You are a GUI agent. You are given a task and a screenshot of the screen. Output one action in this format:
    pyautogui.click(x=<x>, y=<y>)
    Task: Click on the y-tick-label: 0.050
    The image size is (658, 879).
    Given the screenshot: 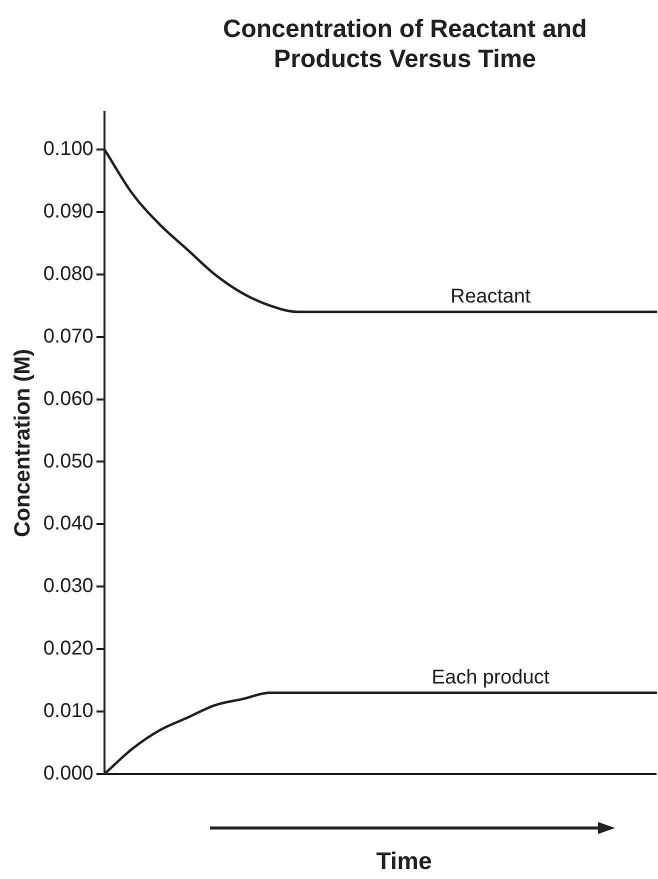 What is the action you would take?
    pyautogui.click(x=68, y=461)
    